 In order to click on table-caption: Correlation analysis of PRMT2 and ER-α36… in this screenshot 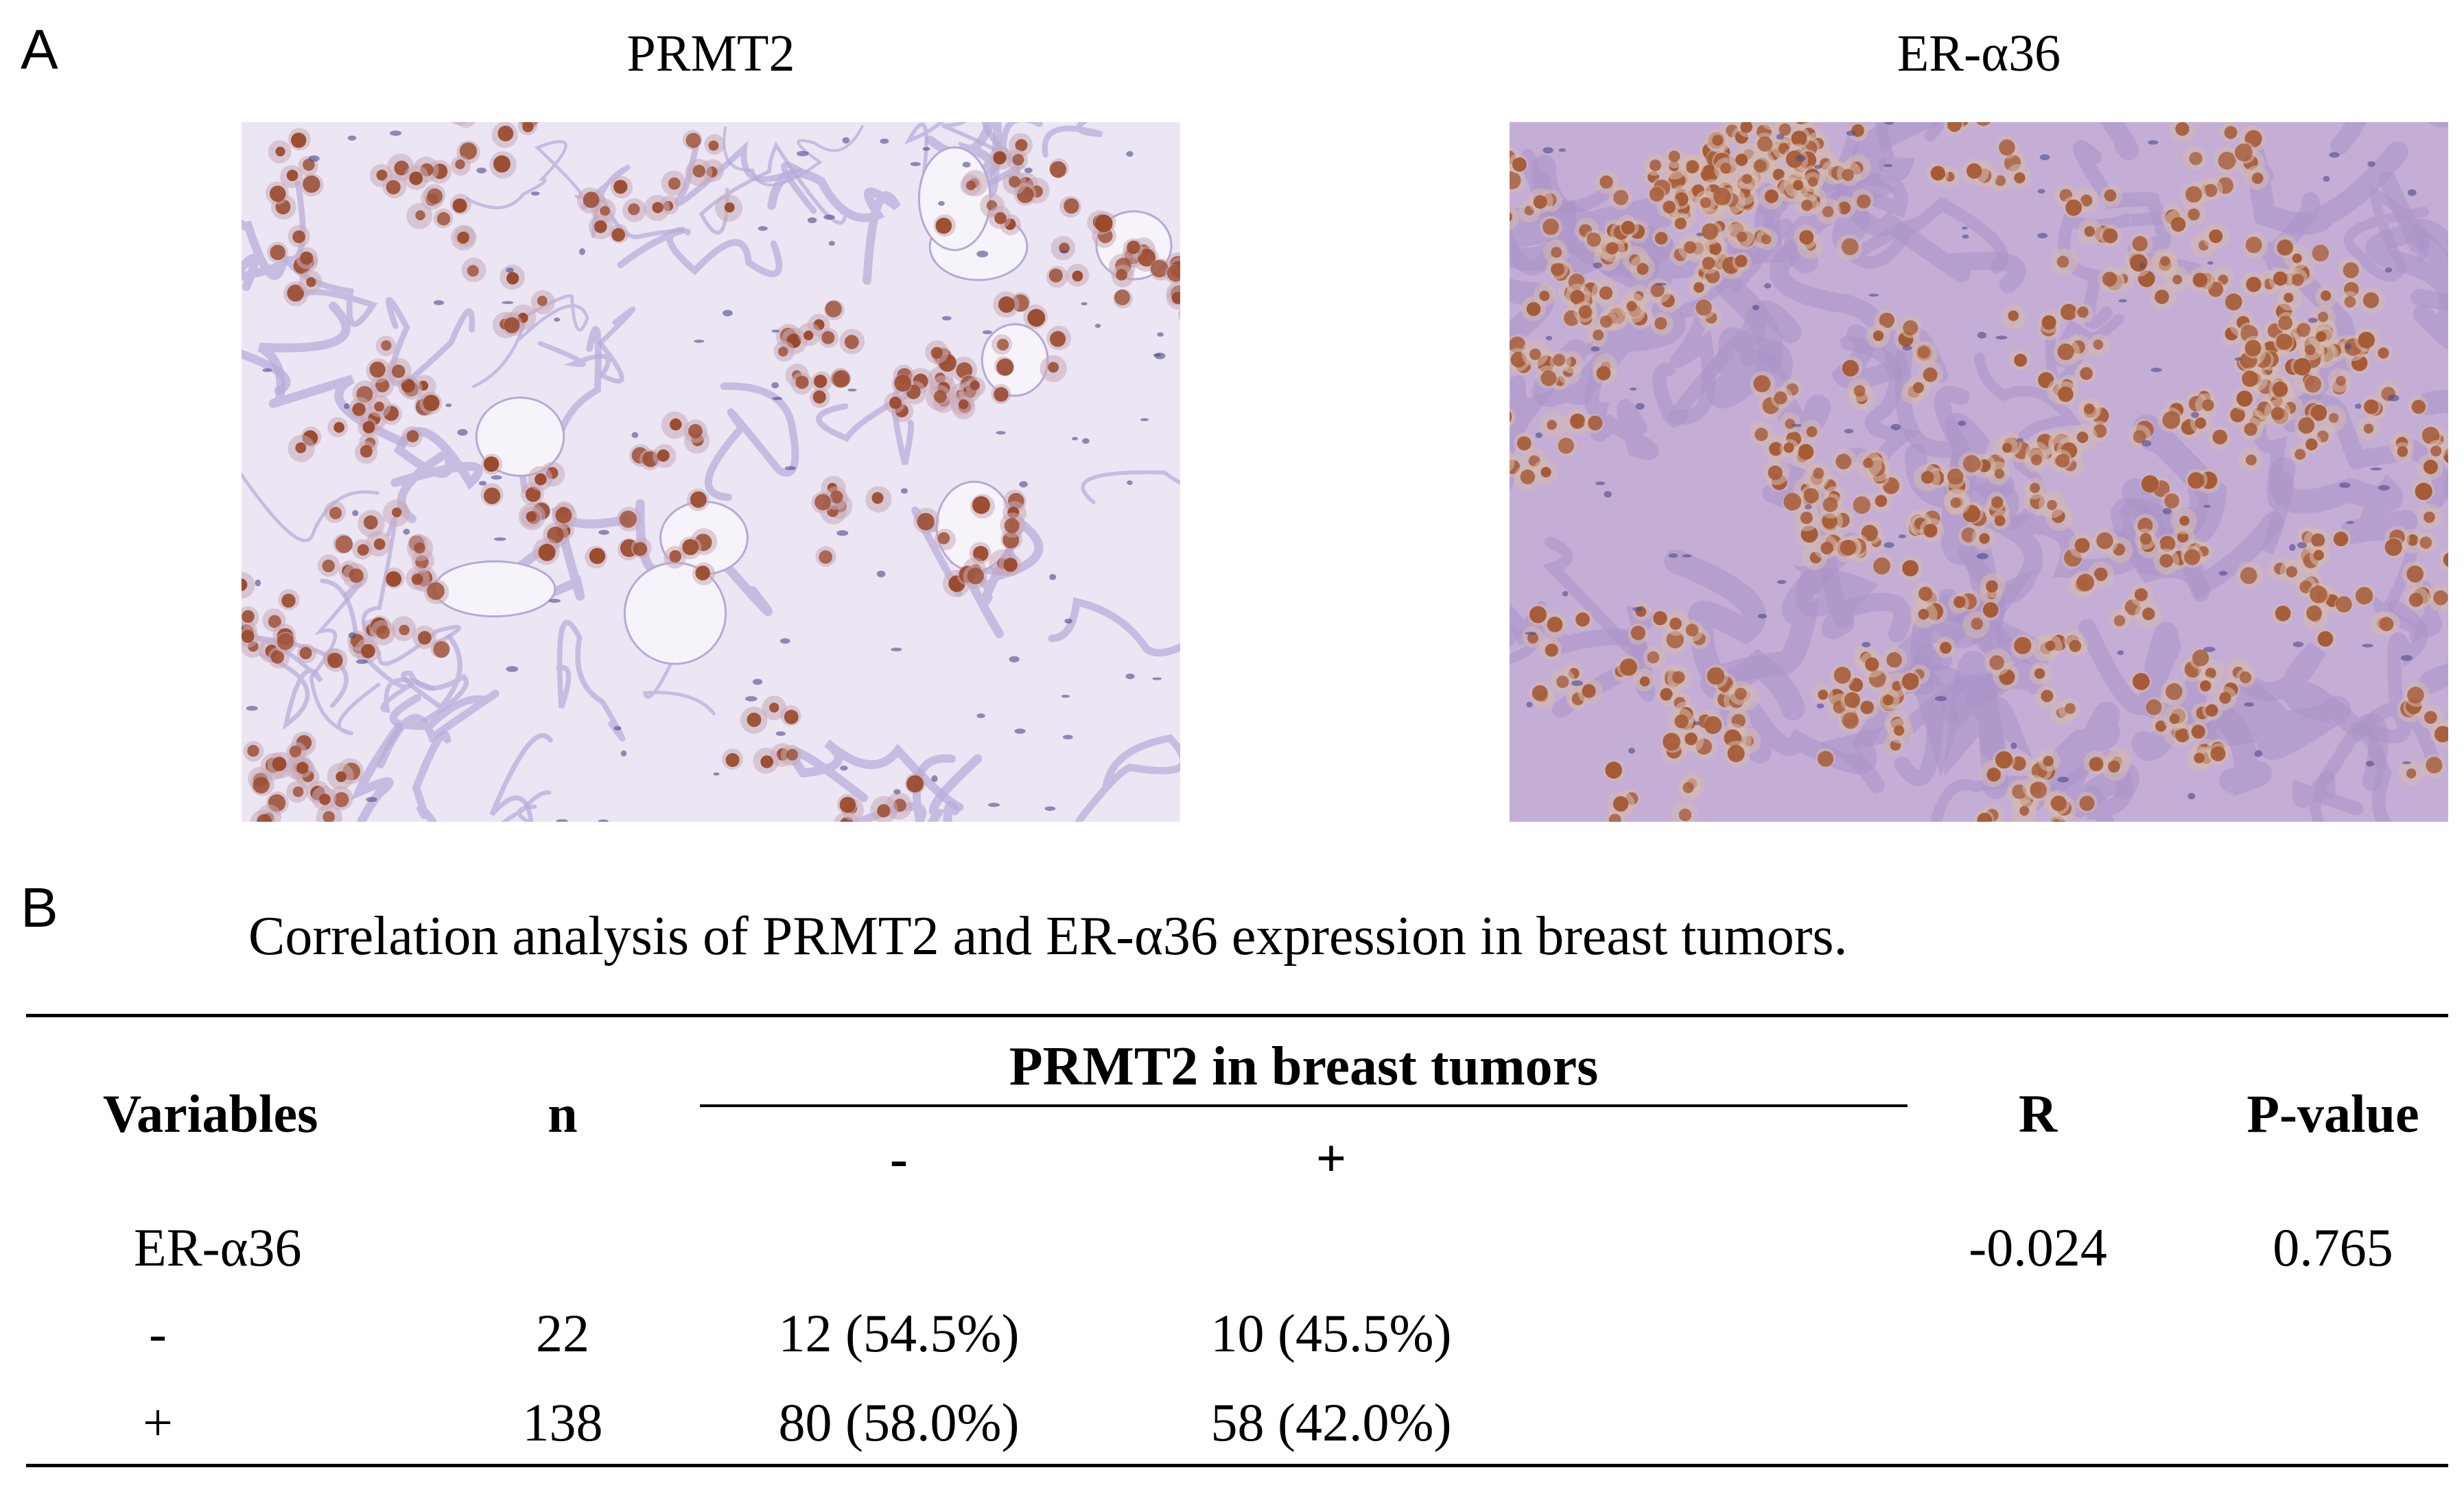, I will do `click(1048, 936)`.